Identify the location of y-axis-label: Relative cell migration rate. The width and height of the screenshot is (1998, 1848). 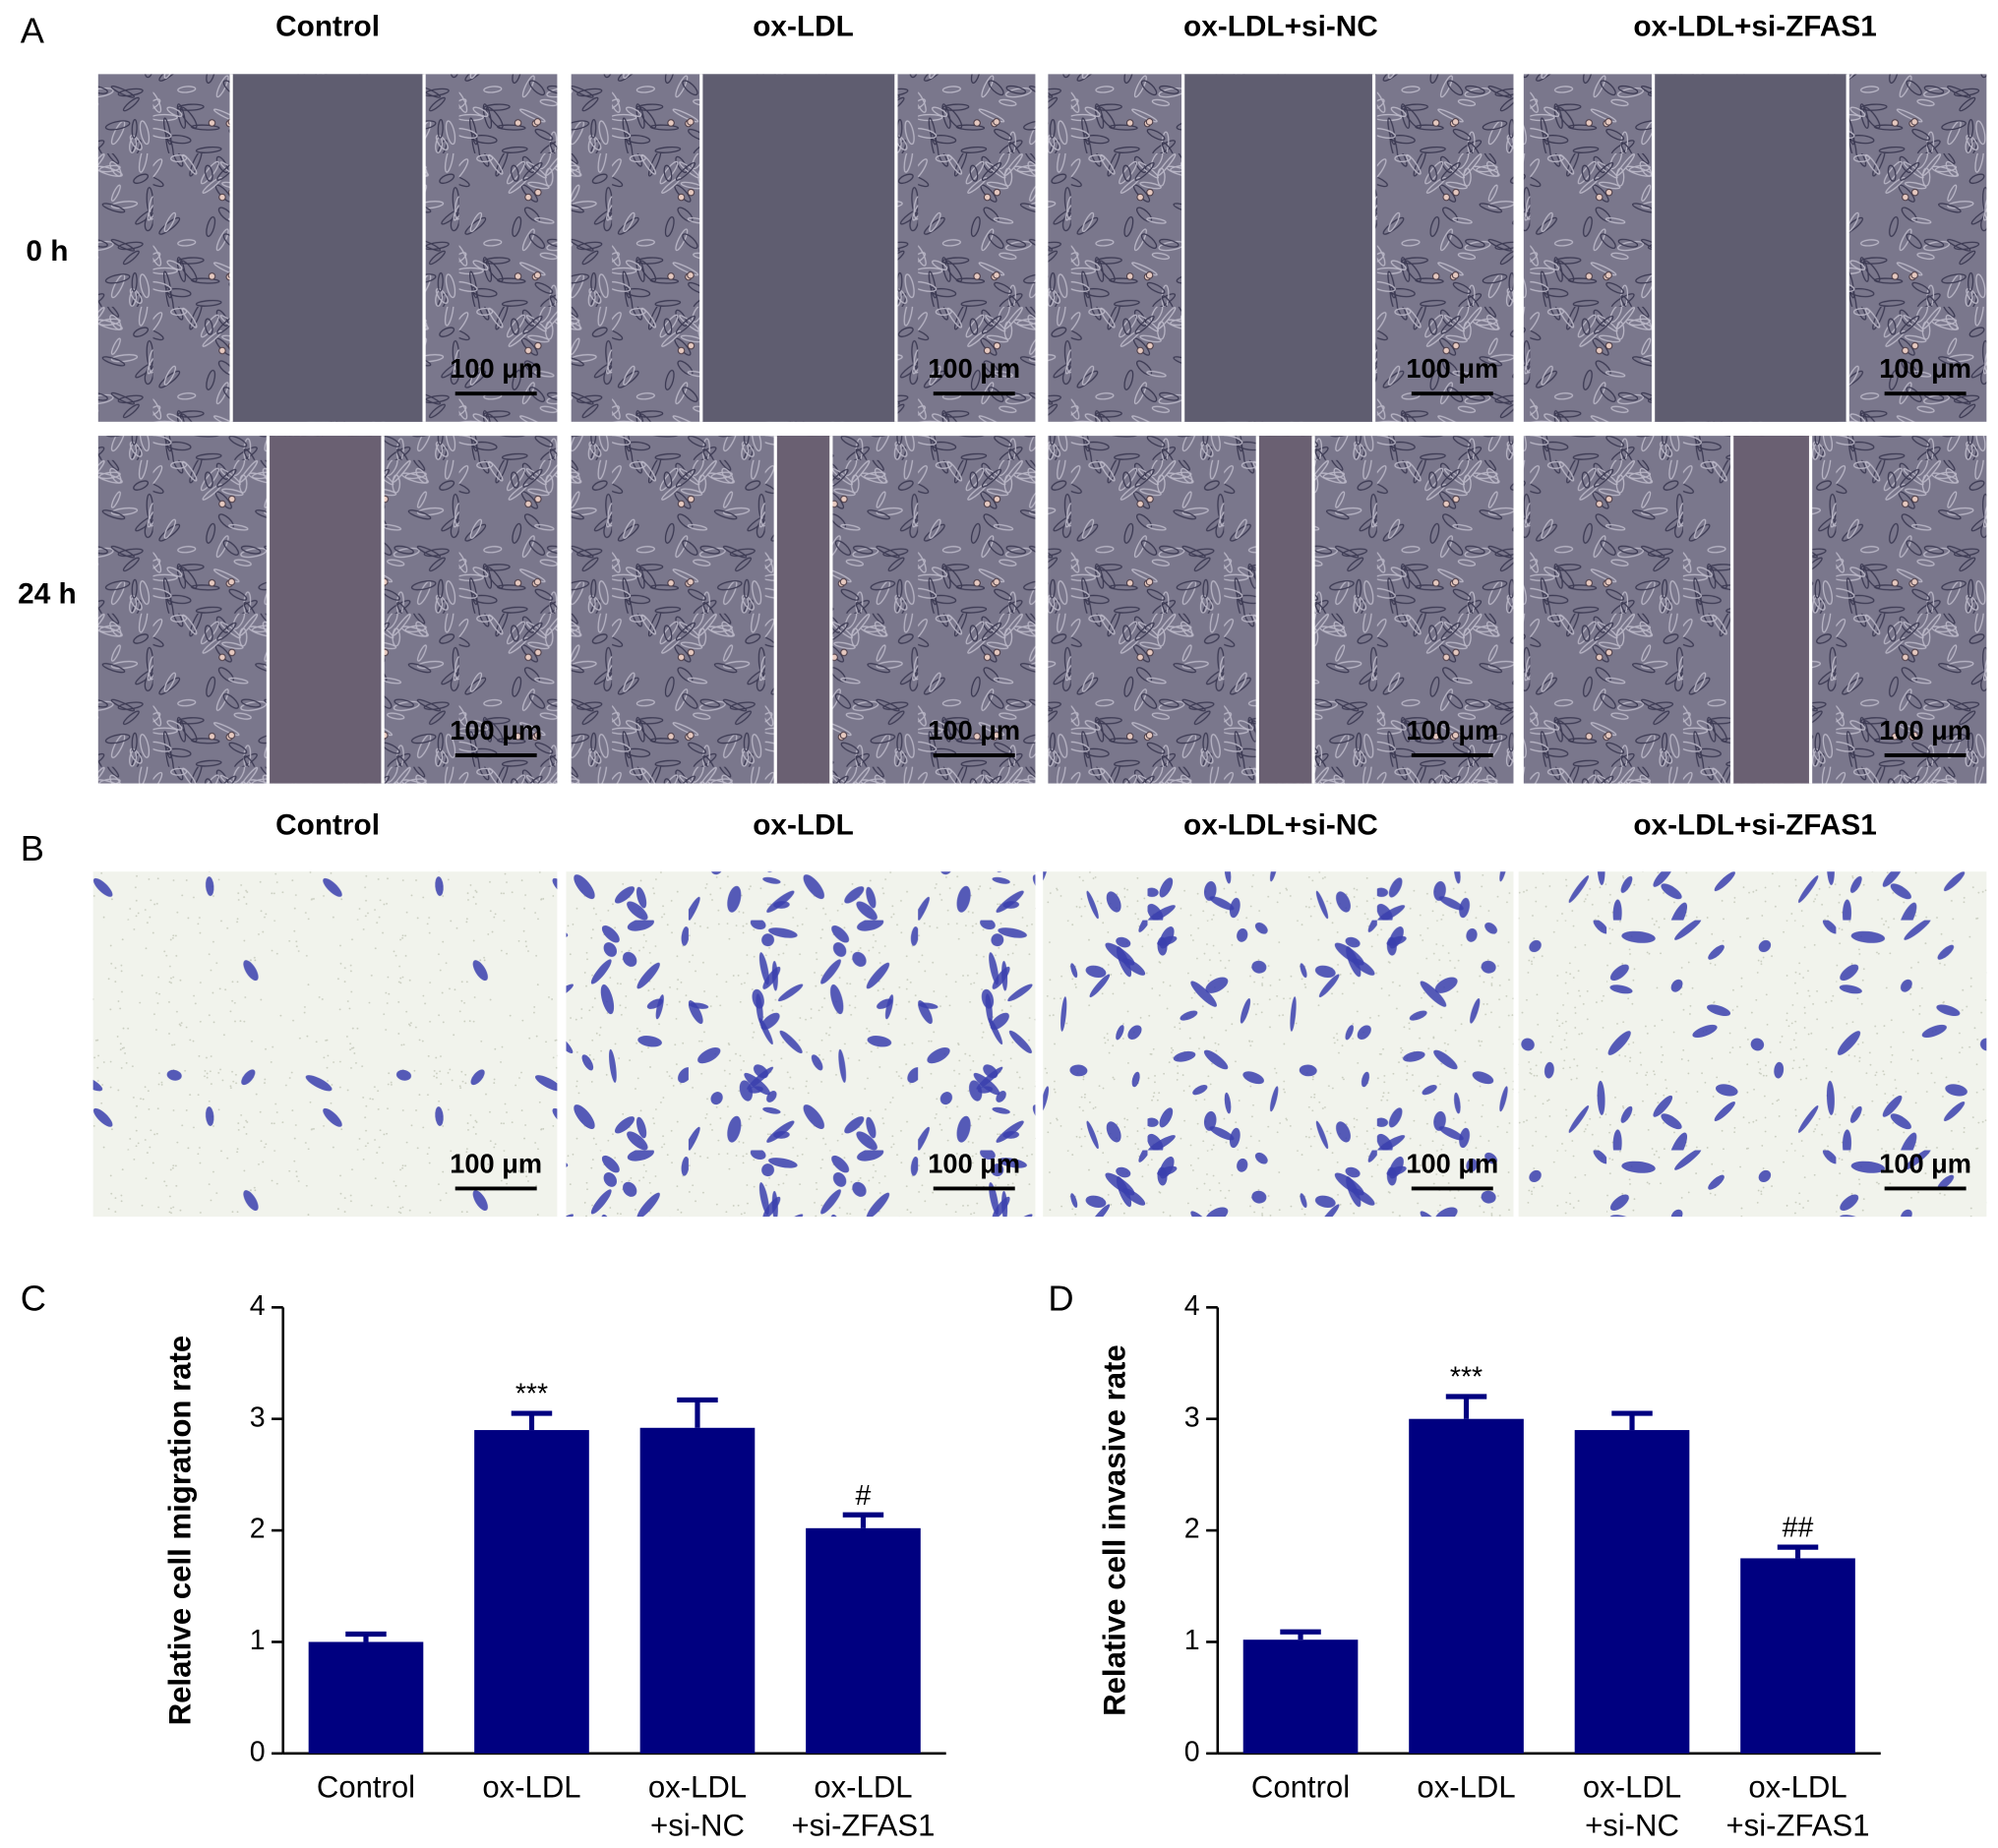
(180, 1531).